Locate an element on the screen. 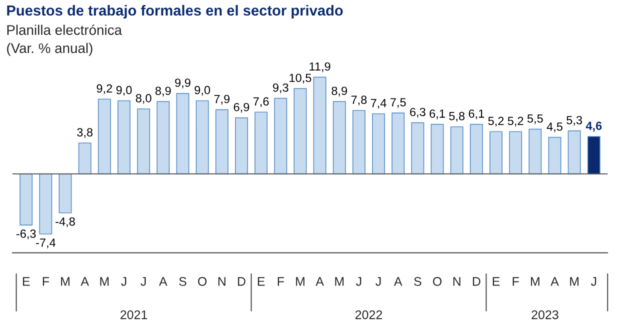 Image resolution: width=620 pixels, height=330 pixels. data-label: 7,6 is located at coordinates (261, 102).